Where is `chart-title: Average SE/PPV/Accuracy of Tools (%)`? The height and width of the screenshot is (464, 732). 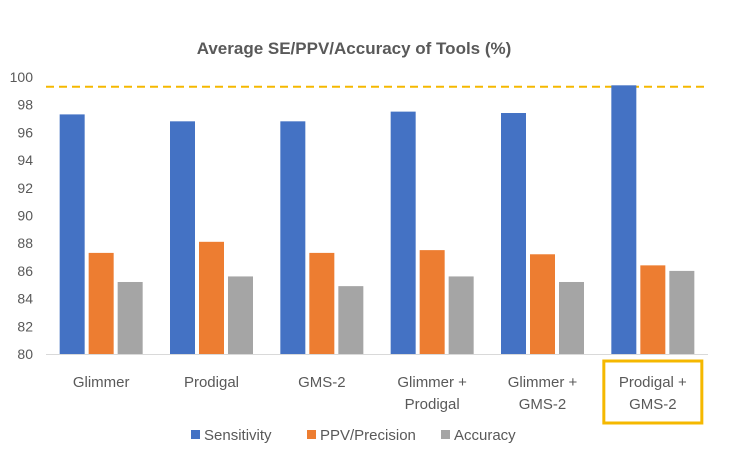 chart-title: Average SE/PPV/Accuracy of Tools (%) is located at coordinates (354, 48).